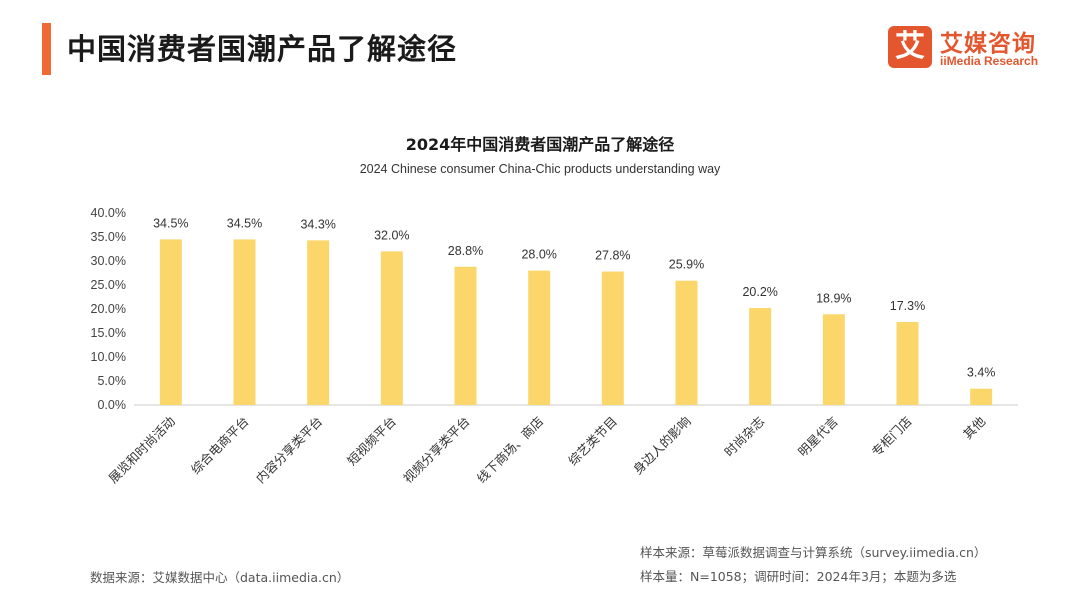 Image resolution: width=1080 pixels, height=608 pixels. Describe the element at coordinates (262, 49) in the screenshot. I see `page-title: 中国消费者国潮产品了解途径` at that location.